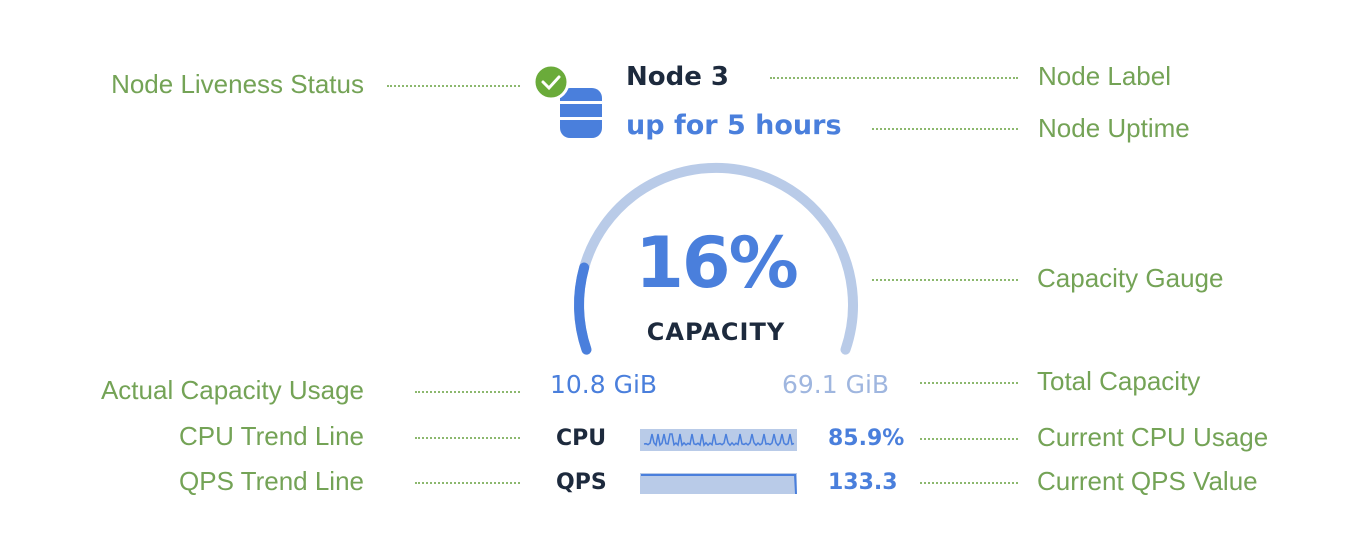 Image resolution: width=1348 pixels, height=548 pixels. Describe the element at coordinates (232, 390) in the screenshot. I see `annotation-actual-usage: Actual Capacity Usage` at that location.